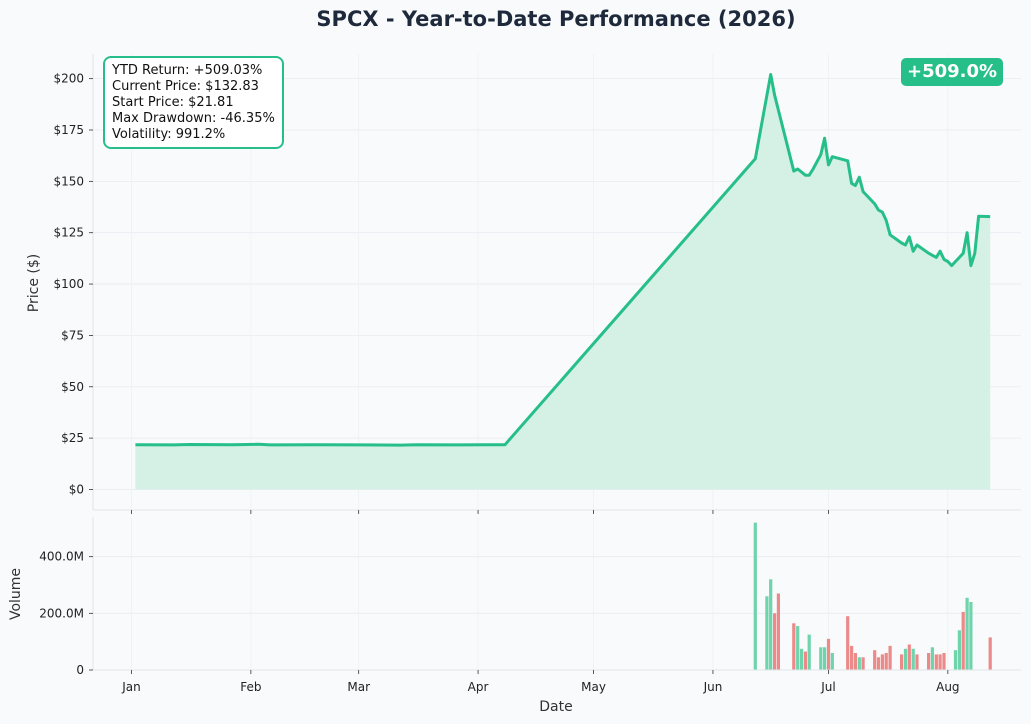 This screenshot has width=1031, height=724. Describe the element at coordinates (555, 19) in the screenshot. I see `chart-title: SPCX - Year-to-Date Performance (2026)` at that location.